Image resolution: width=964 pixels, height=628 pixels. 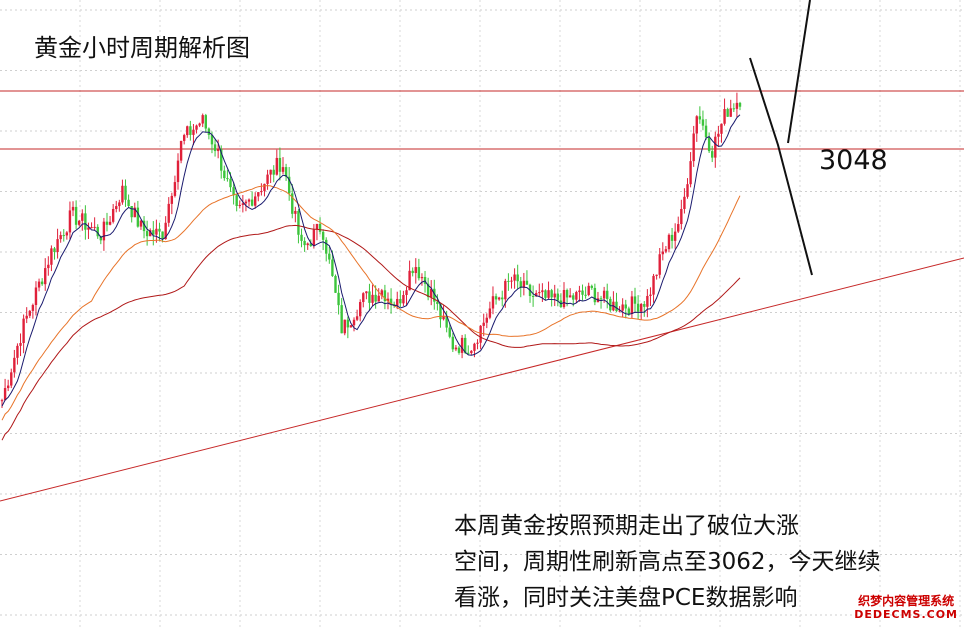 I want to click on projection-pullback-line, so click(x=781, y=166).